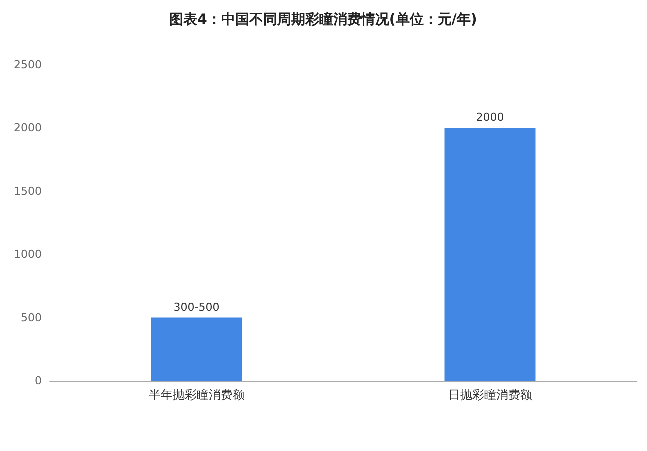 This screenshot has width=647, height=451. Describe the element at coordinates (31, 317) in the screenshot. I see `y-tick-label: 500` at that location.